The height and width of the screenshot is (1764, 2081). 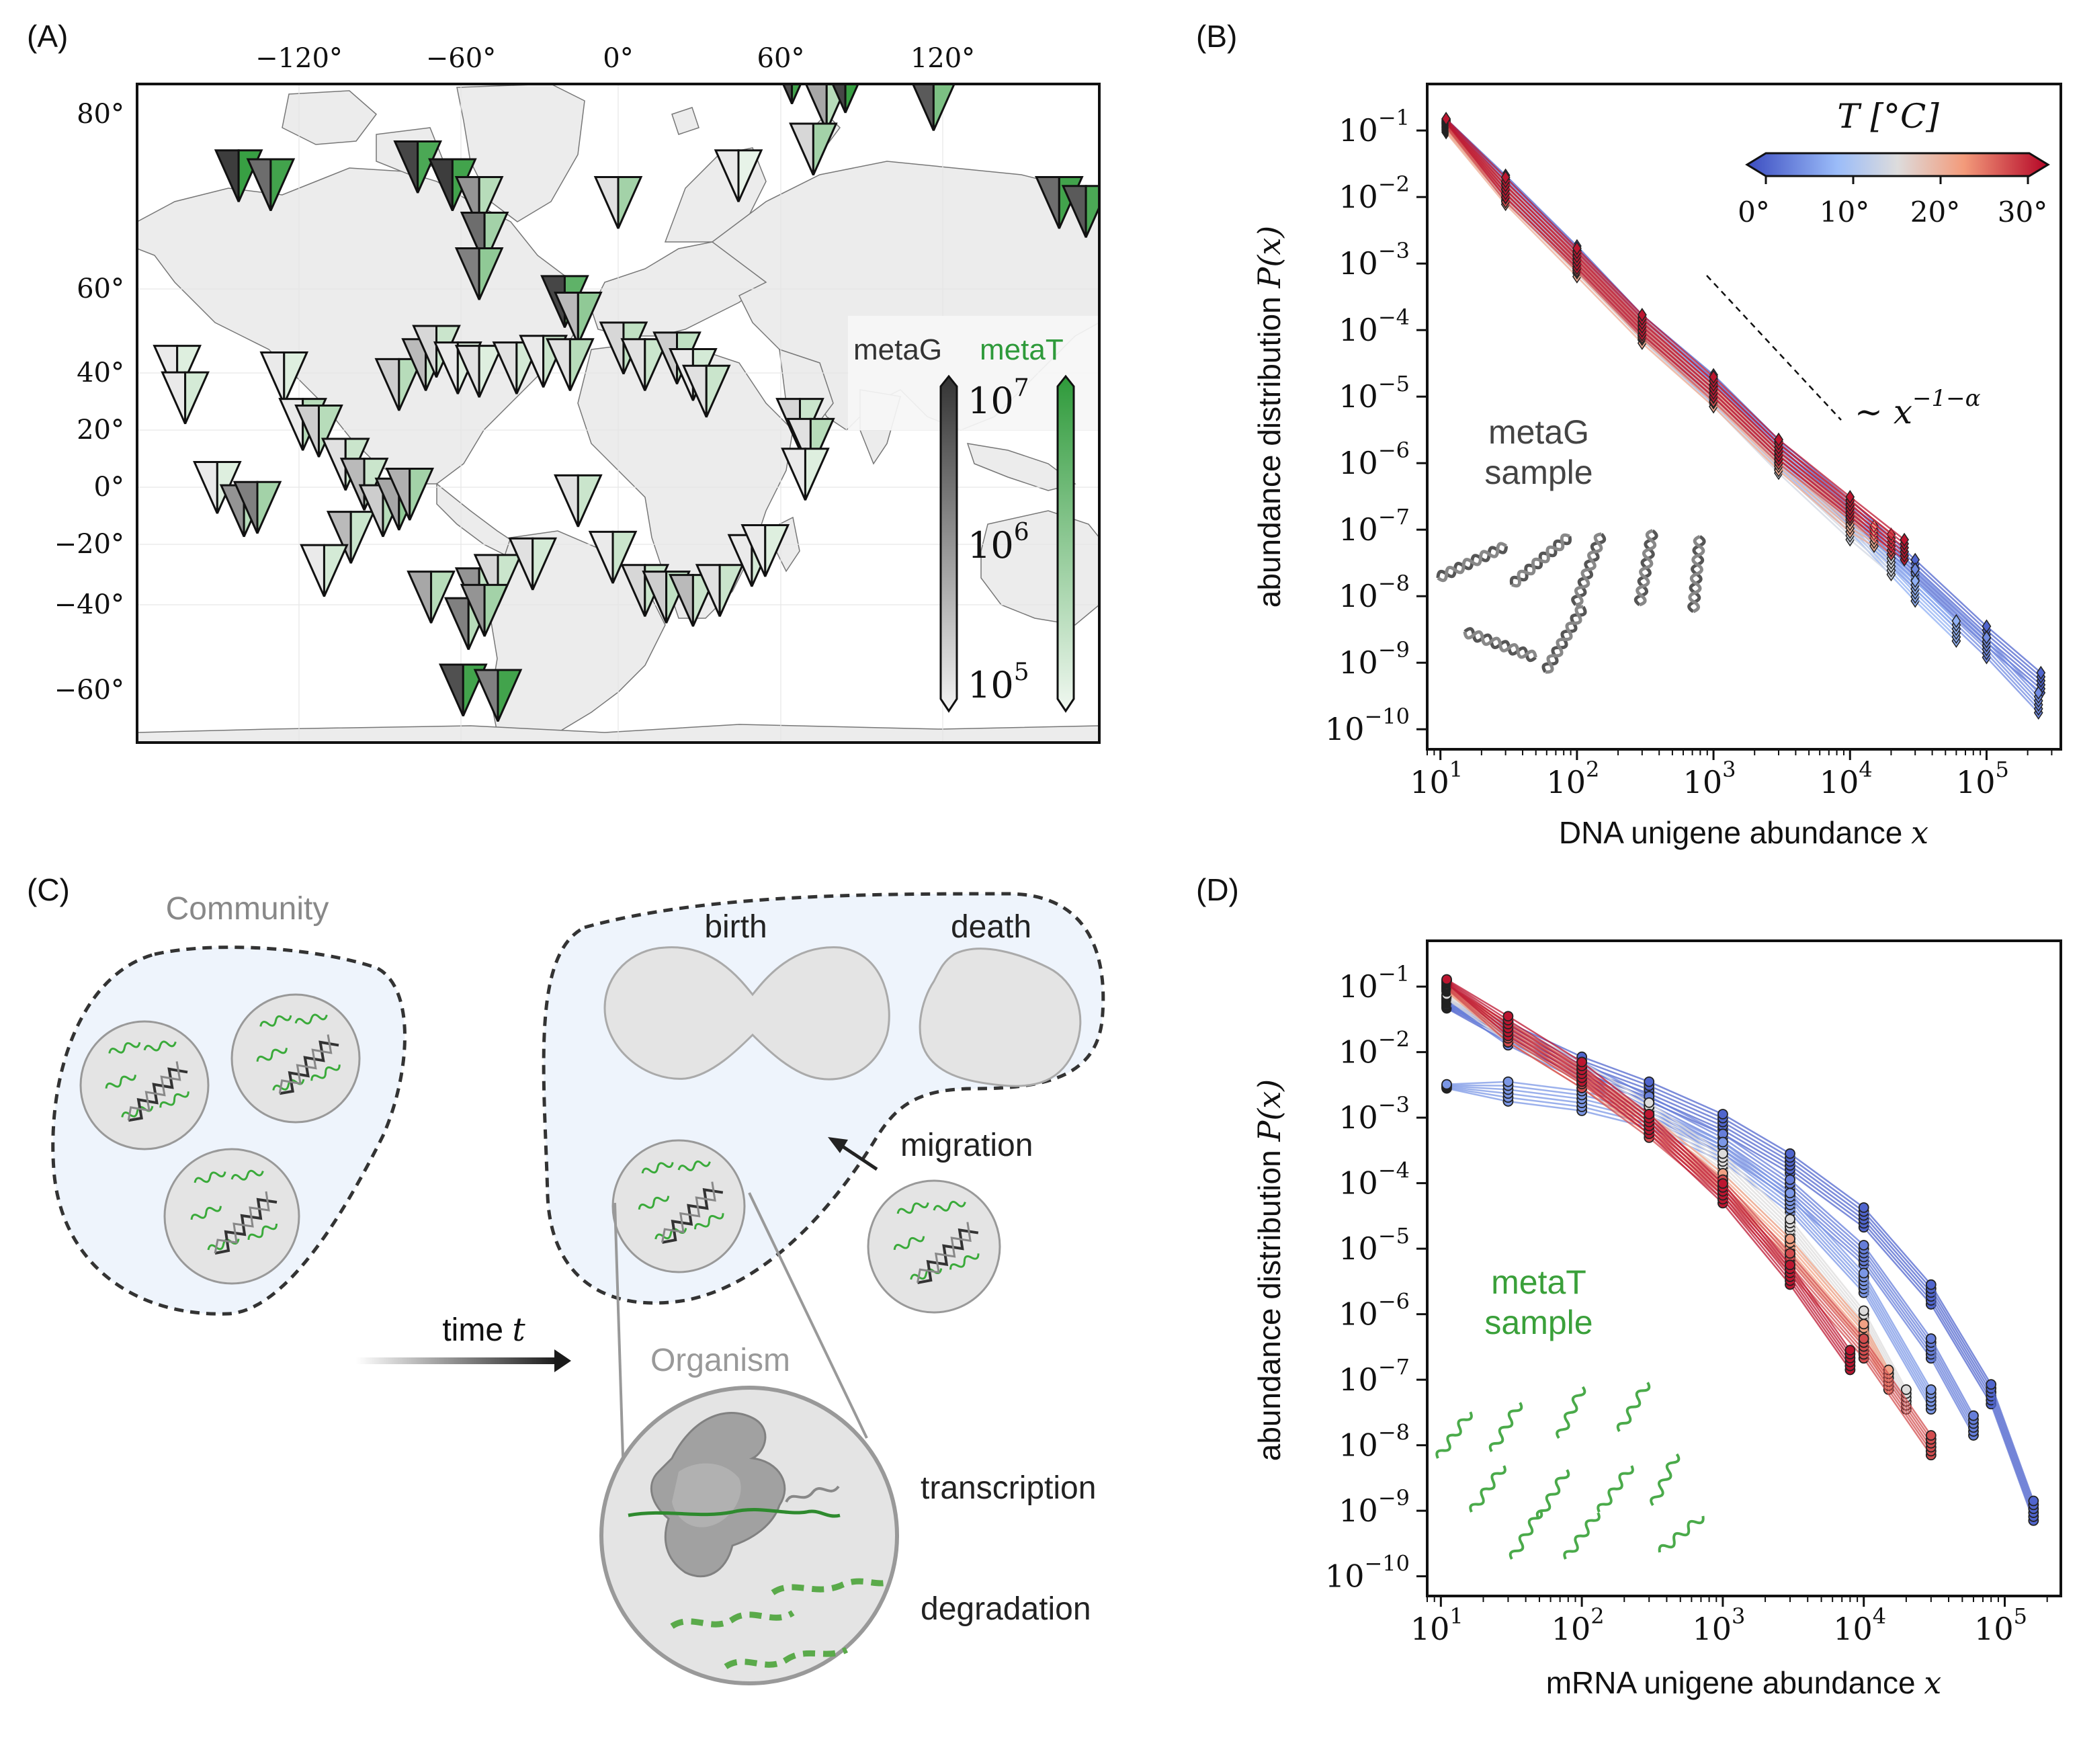 What do you see at coordinates (948, 543) in the screenshot?
I see `colorbar-metag` at bounding box center [948, 543].